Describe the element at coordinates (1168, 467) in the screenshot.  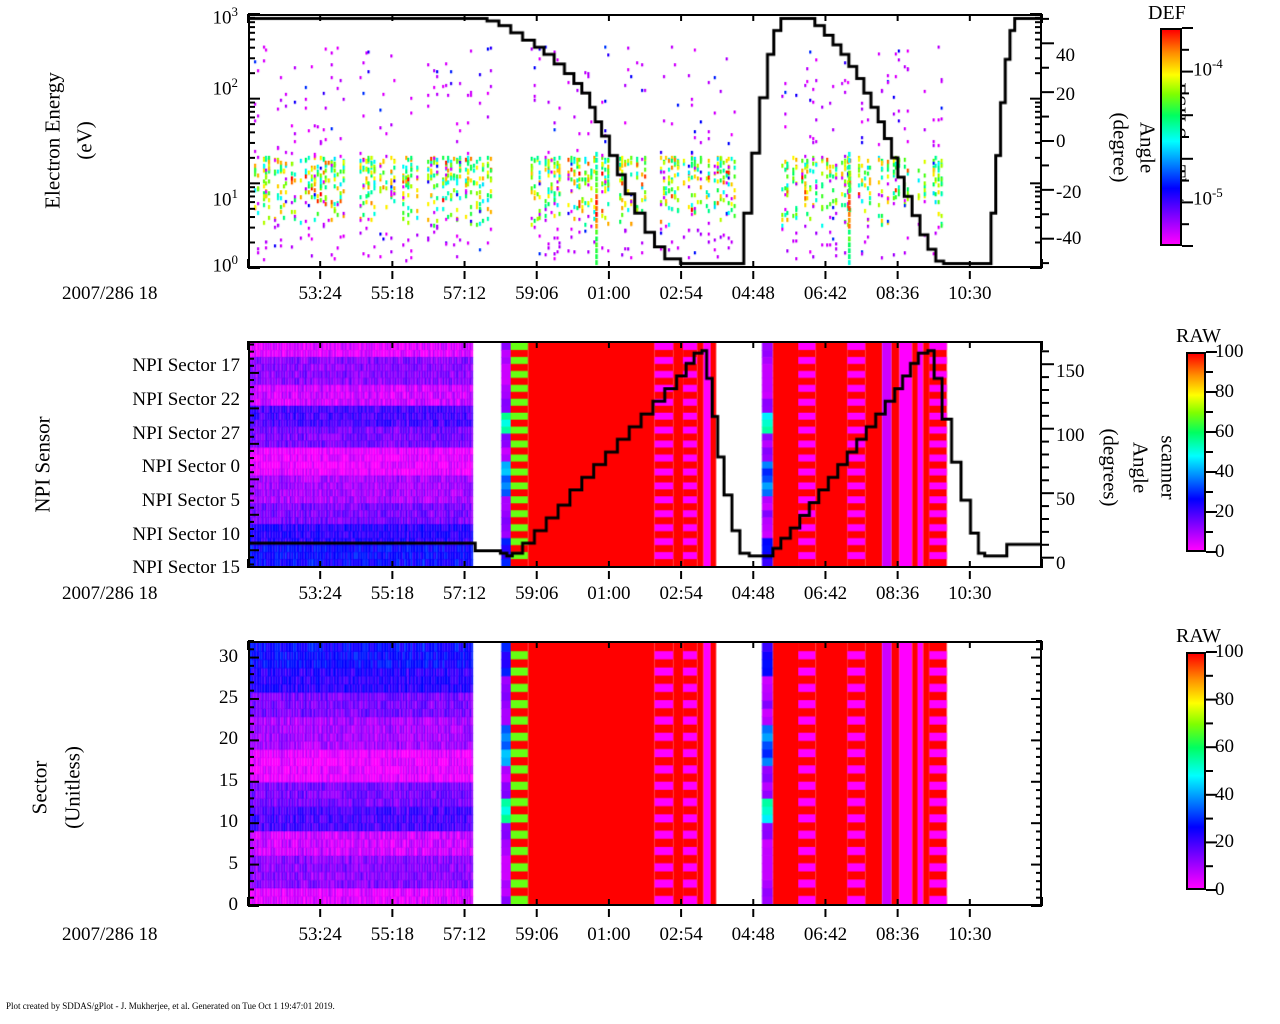
I see `panel2-right-label-scanner: scanner` at that location.